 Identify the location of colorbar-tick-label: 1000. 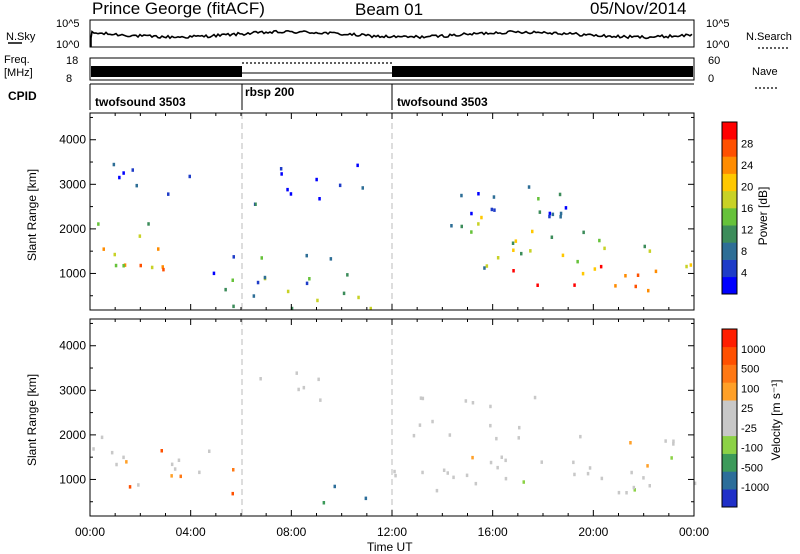
(753, 350).